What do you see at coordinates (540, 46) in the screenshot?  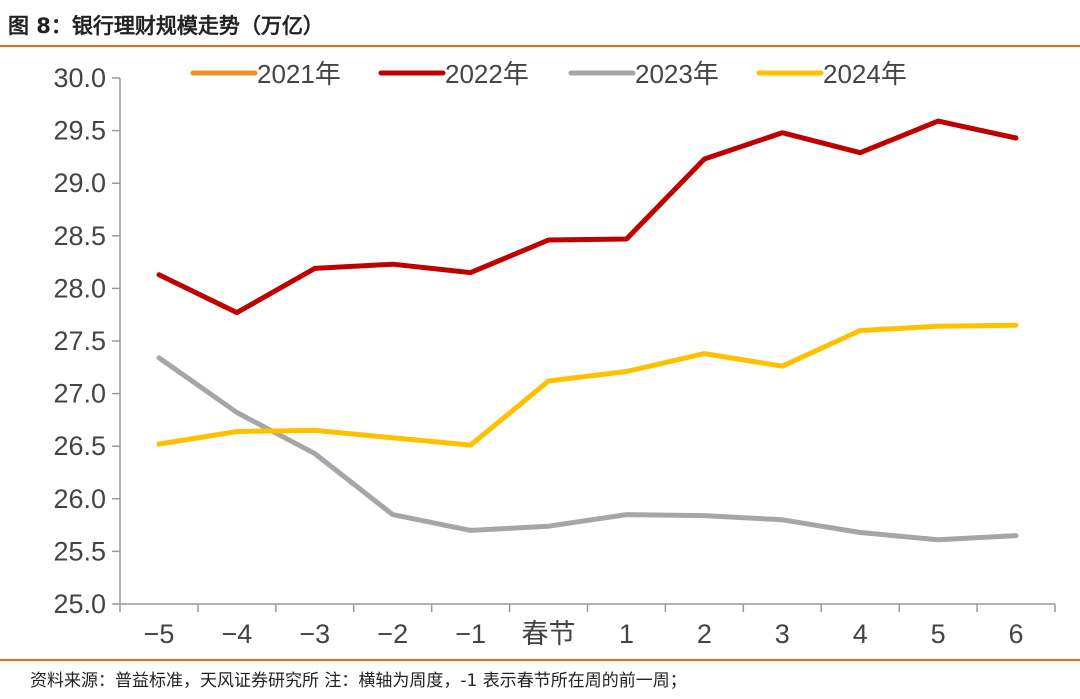 I see `top-divider` at bounding box center [540, 46].